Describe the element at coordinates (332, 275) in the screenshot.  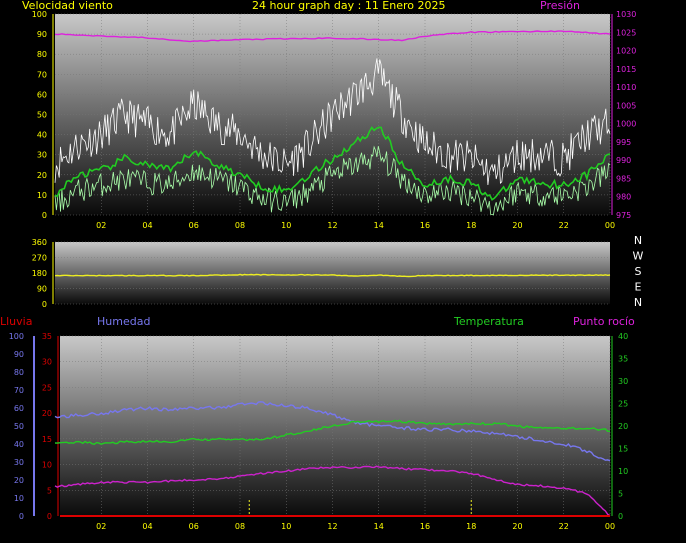
I see `wind-direction-series-line` at that location.